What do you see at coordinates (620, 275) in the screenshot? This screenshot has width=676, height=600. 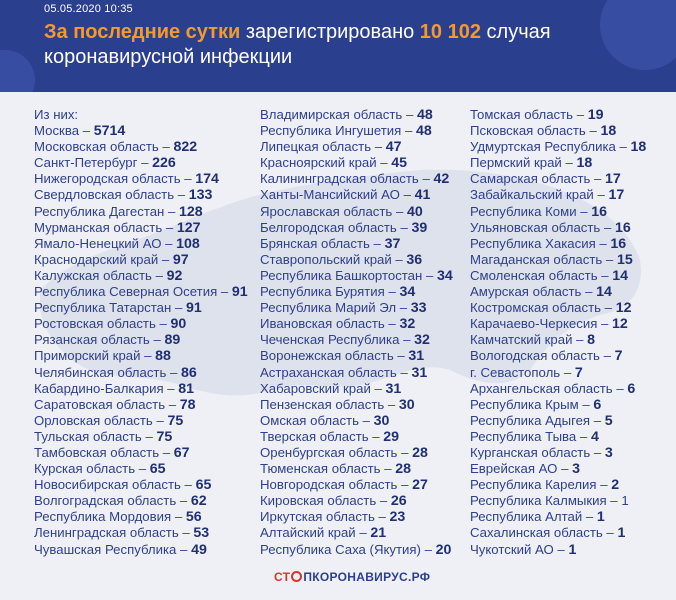 I see `case-count: 14` at bounding box center [620, 275].